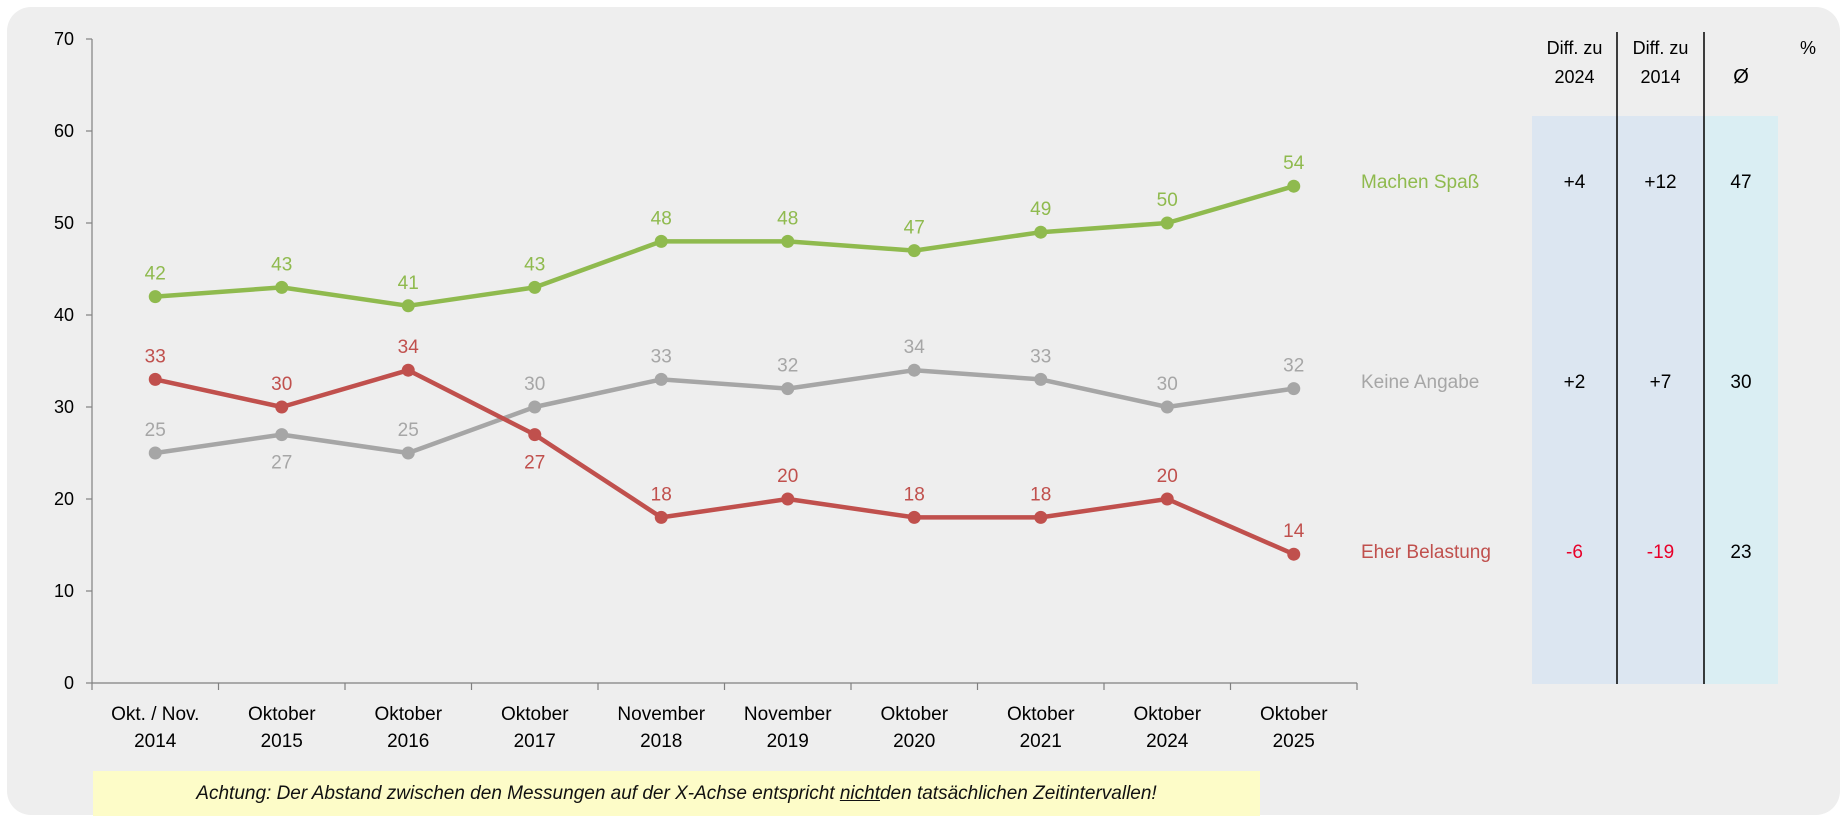 This screenshot has width=1847, height=822. Describe the element at coordinates (1661, 382) in the screenshot. I see `diff-2014-value: +7` at that location.